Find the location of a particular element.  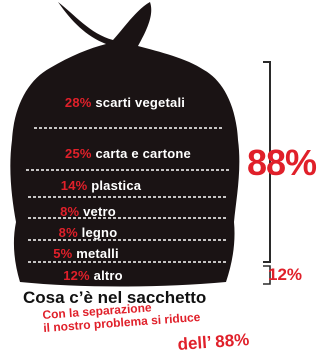

total-88-label: 88% is located at coordinates (282, 162).